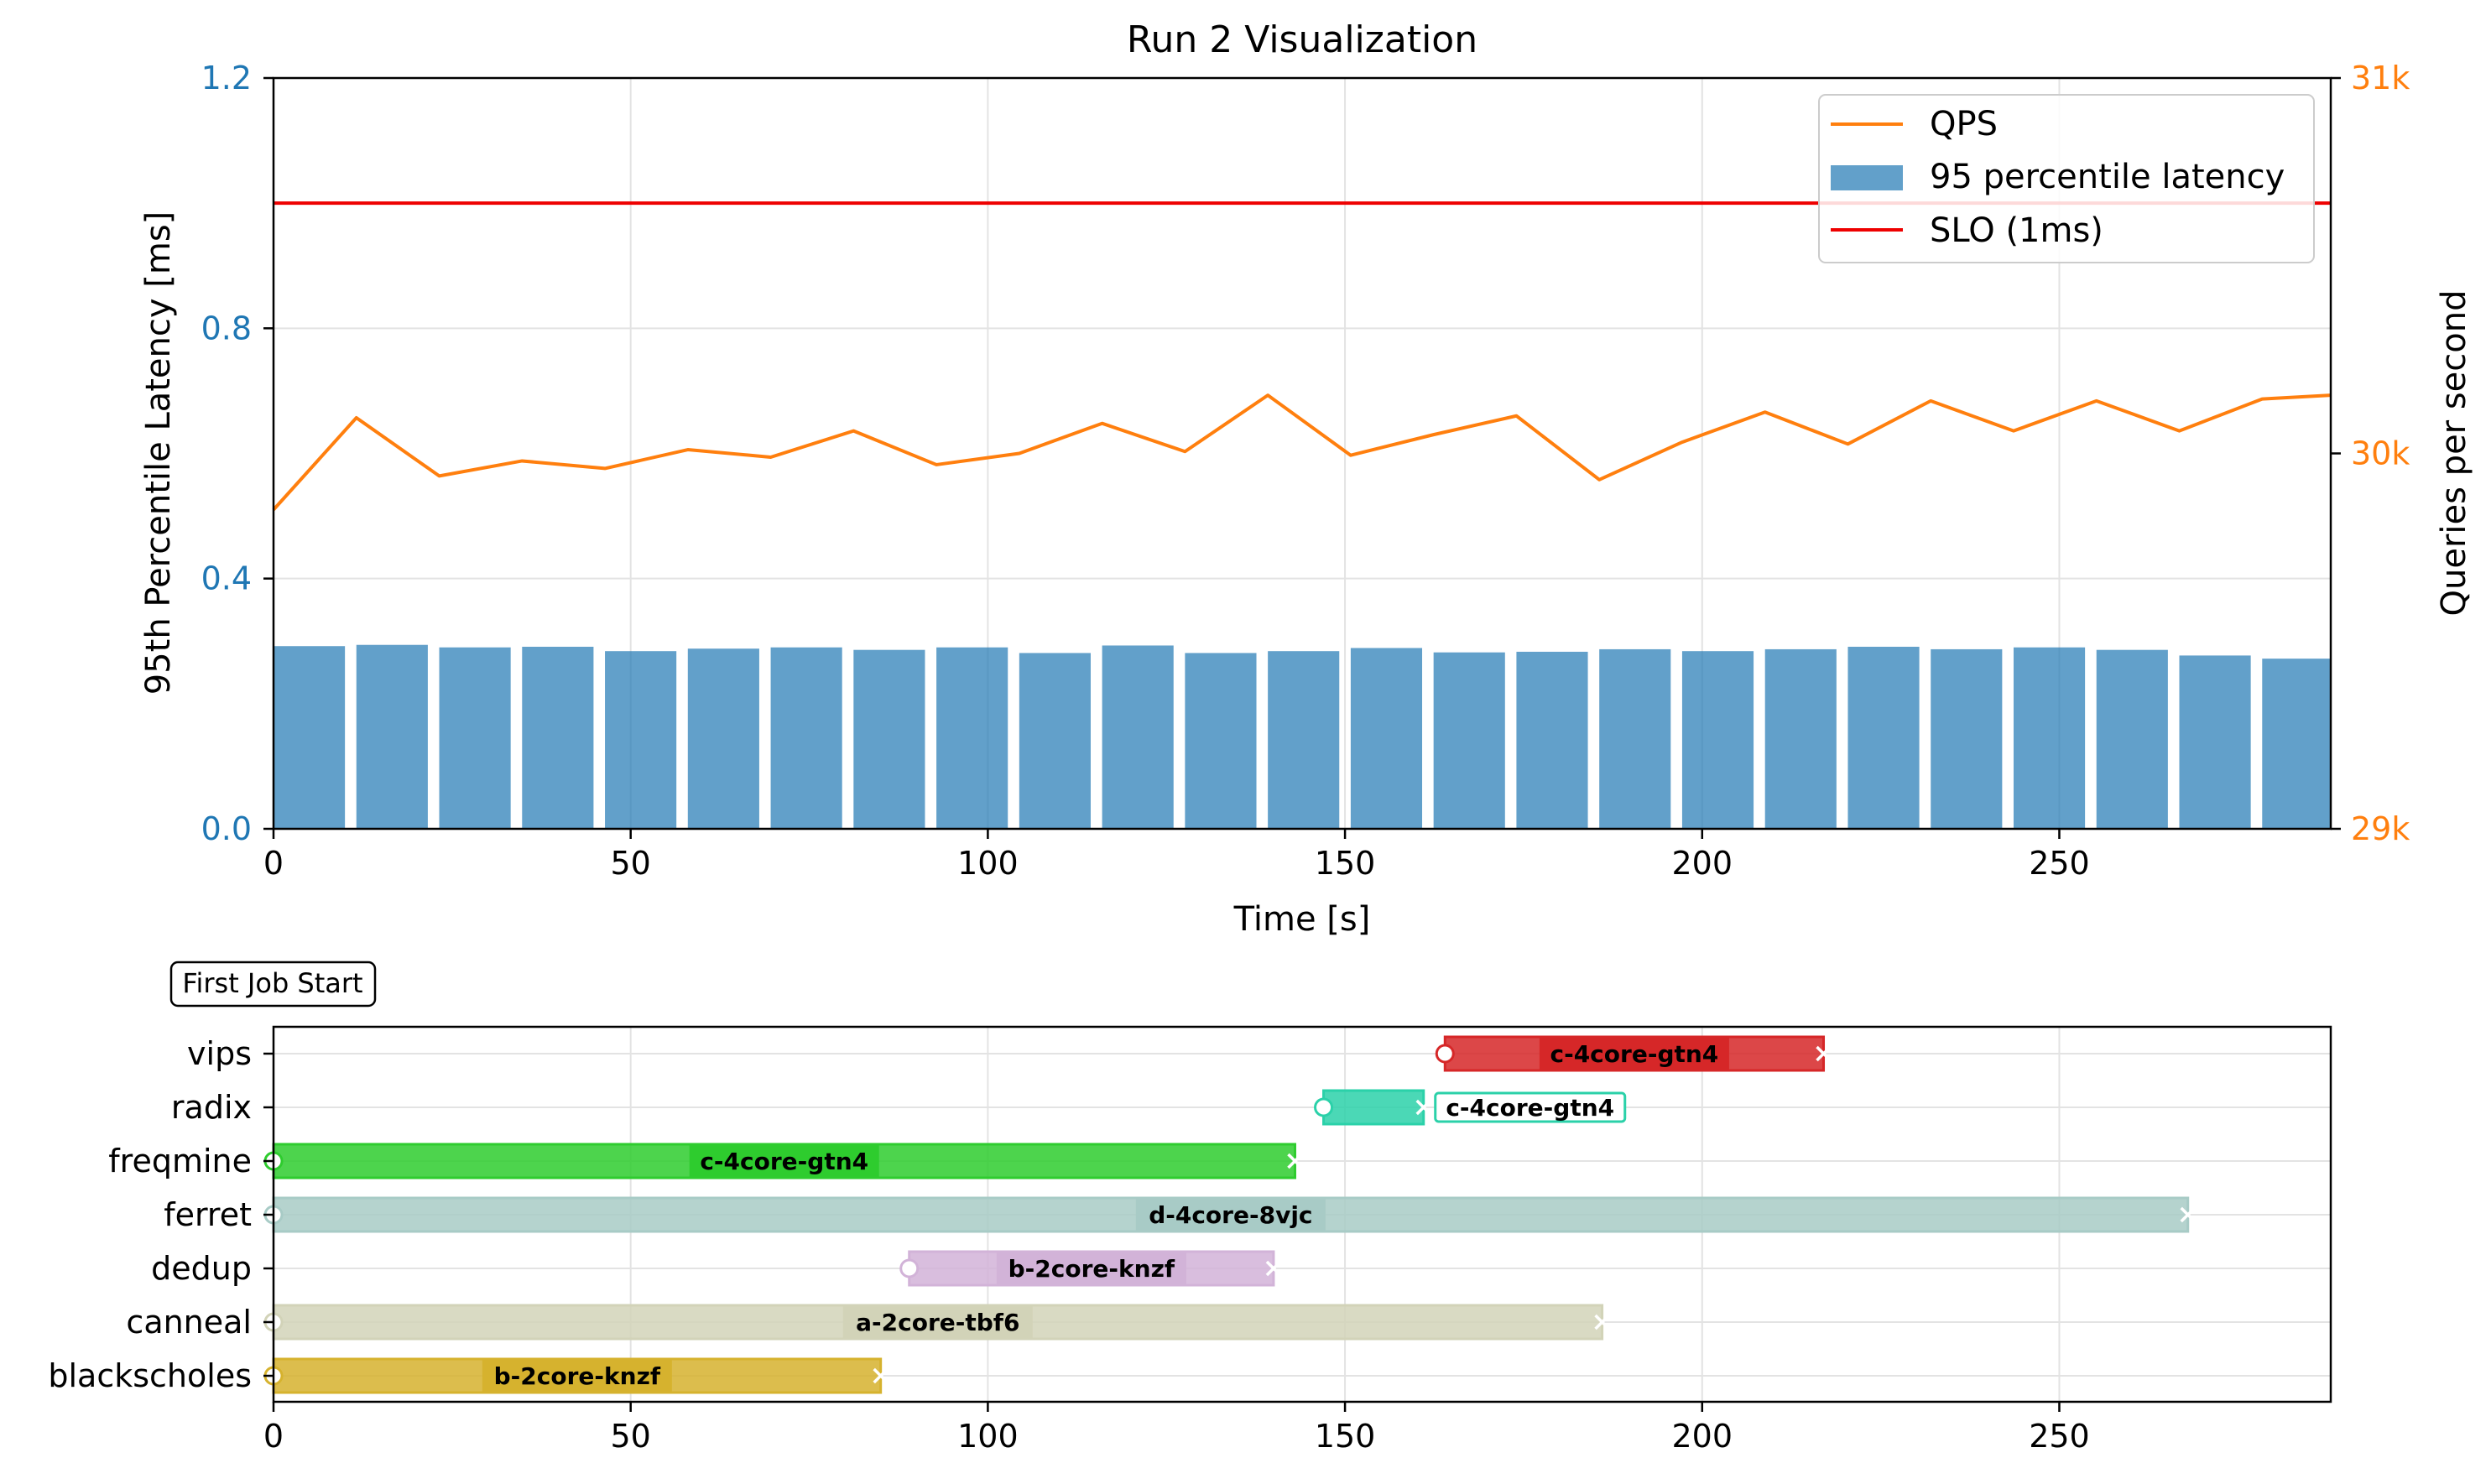 The image size is (2491, 1484). What do you see at coordinates (2107, 177) in the screenshot?
I see `legend-latency-label: 95 percentile latency` at bounding box center [2107, 177].